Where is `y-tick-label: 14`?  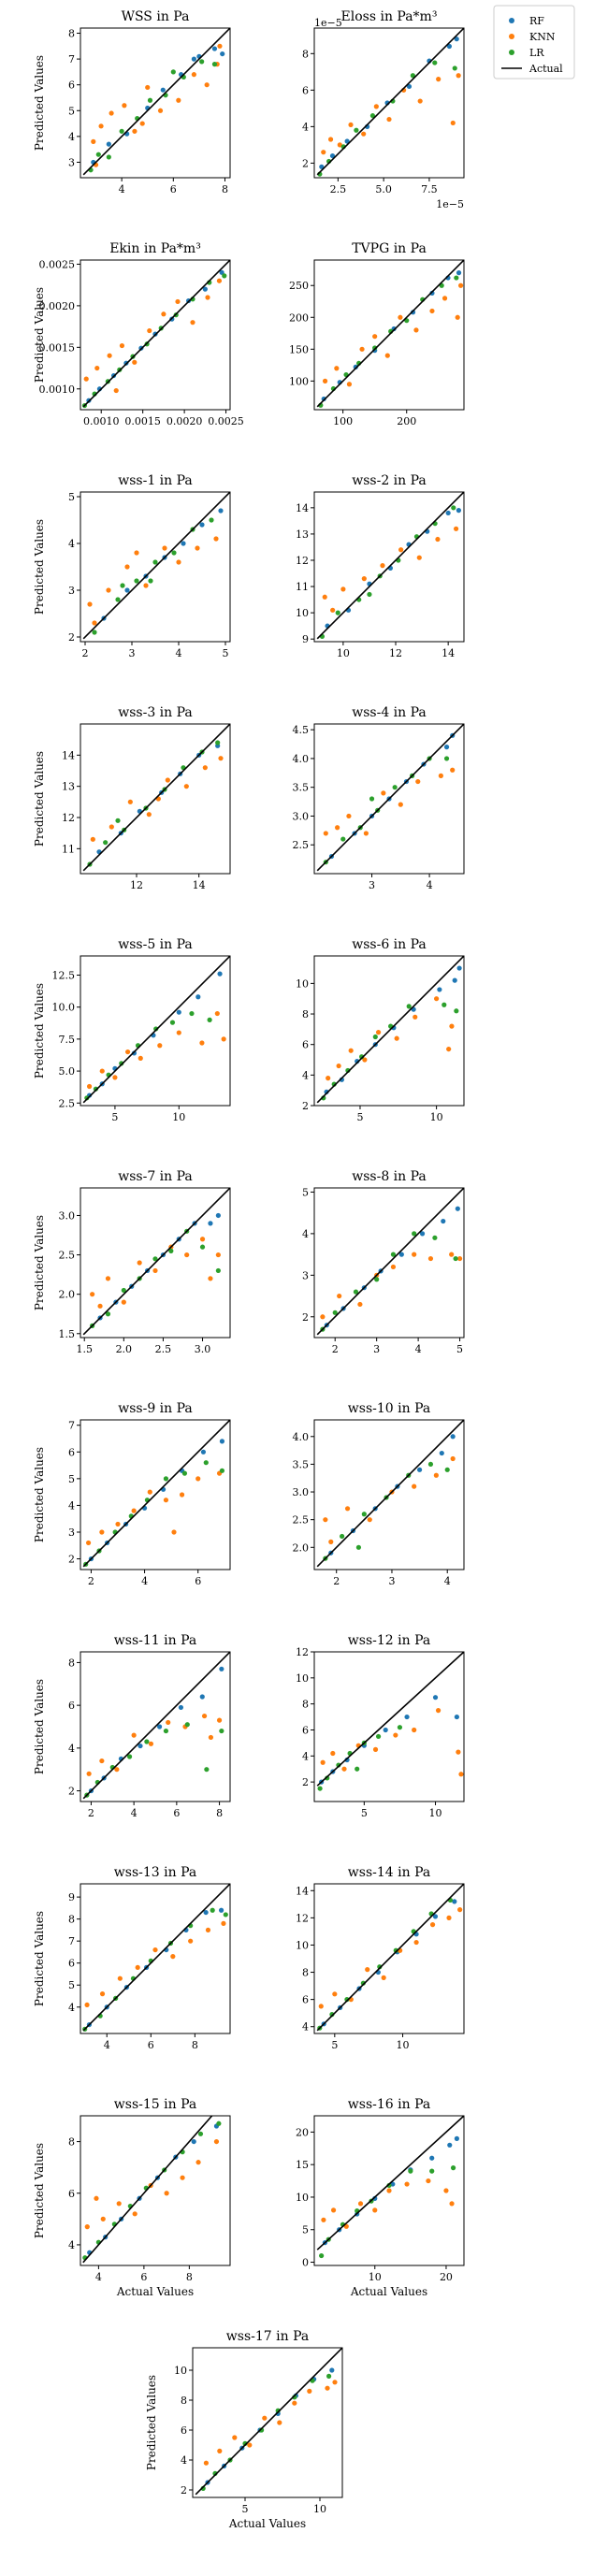 y-tick-label: 14 is located at coordinates (302, 1891).